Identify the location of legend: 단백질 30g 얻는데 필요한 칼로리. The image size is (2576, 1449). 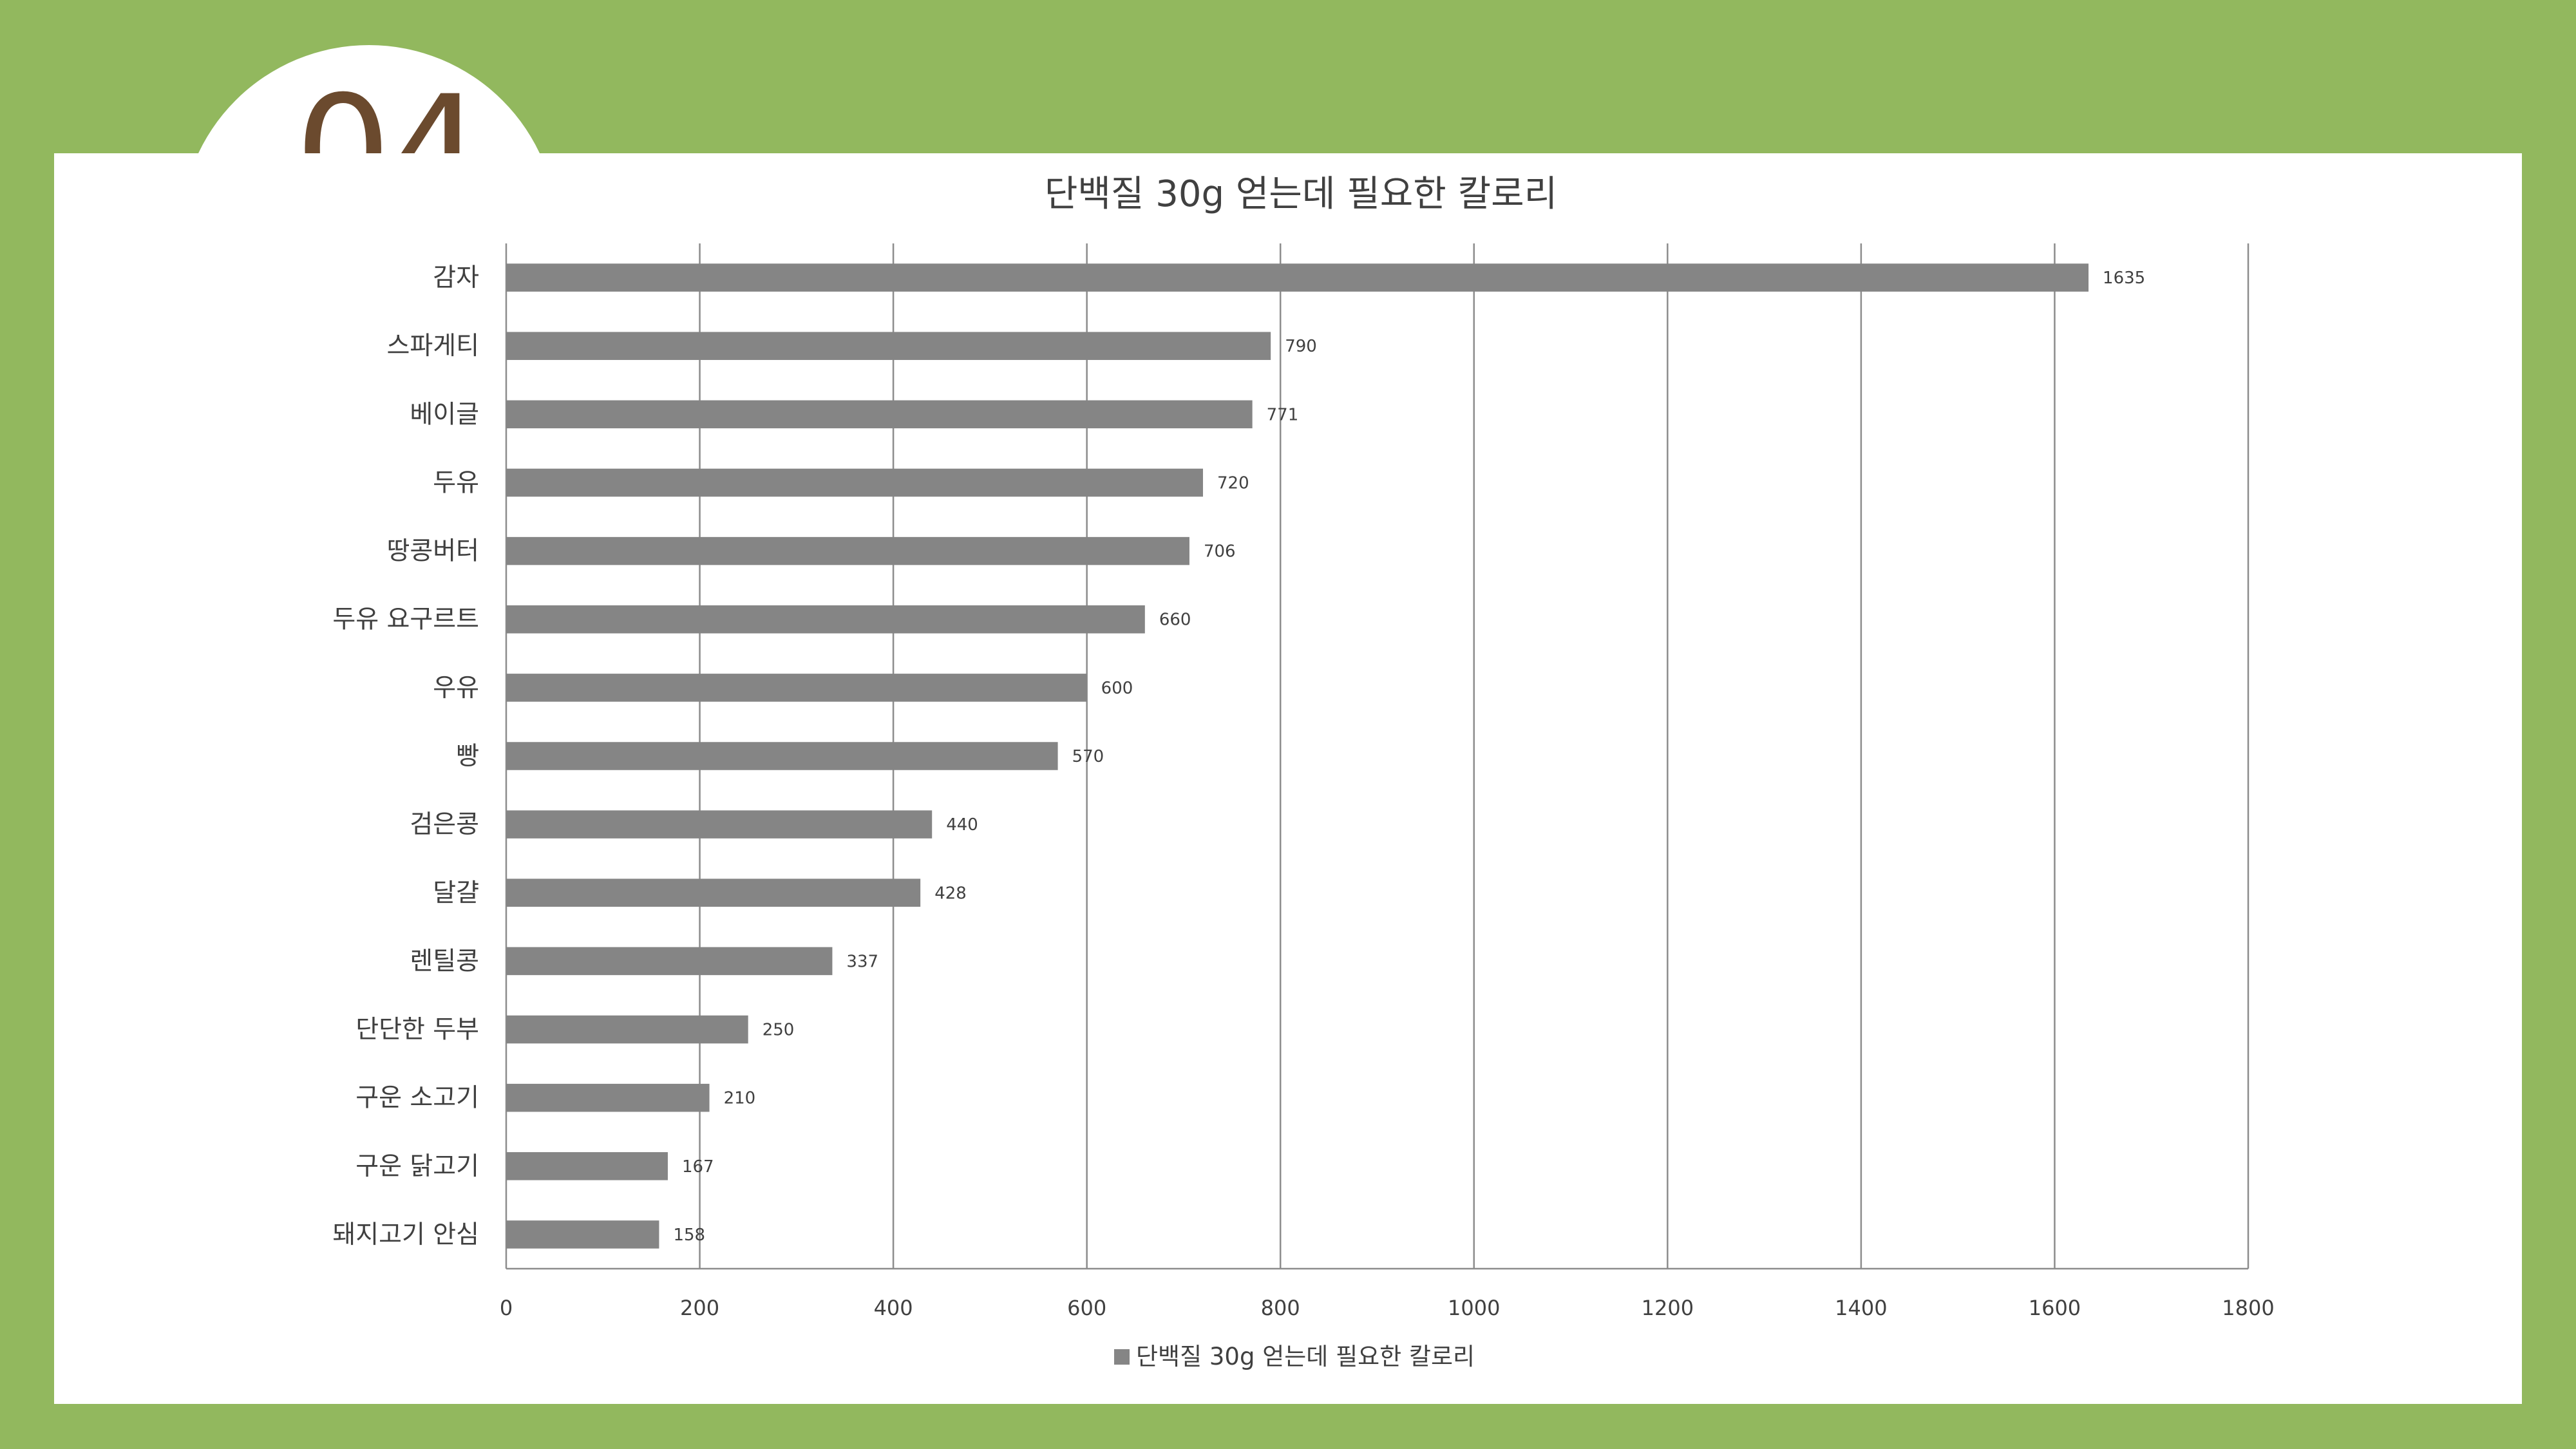
(1294, 1356).